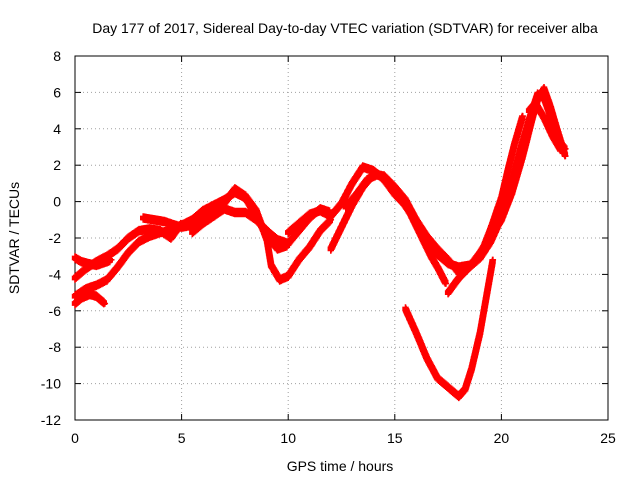 The height and width of the screenshot is (480, 640). What do you see at coordinates (57, 165) in the screenshot?
I see `y-tick-label: 2` at bounding box center [57, 165].